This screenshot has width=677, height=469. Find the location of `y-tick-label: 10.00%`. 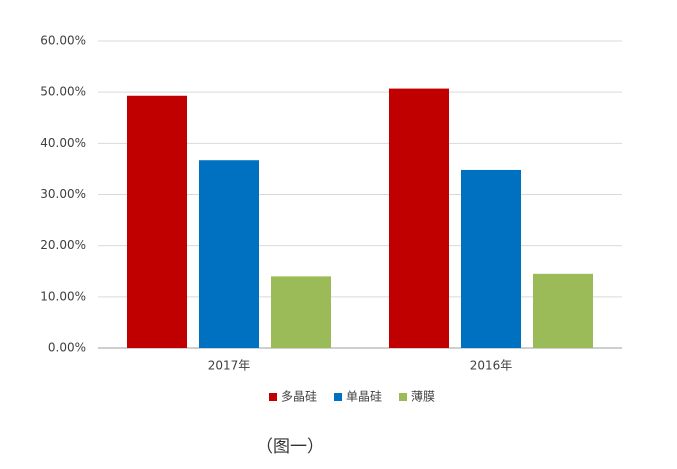

y-tick-label: 10.00% is located at coordinates (63, 296).